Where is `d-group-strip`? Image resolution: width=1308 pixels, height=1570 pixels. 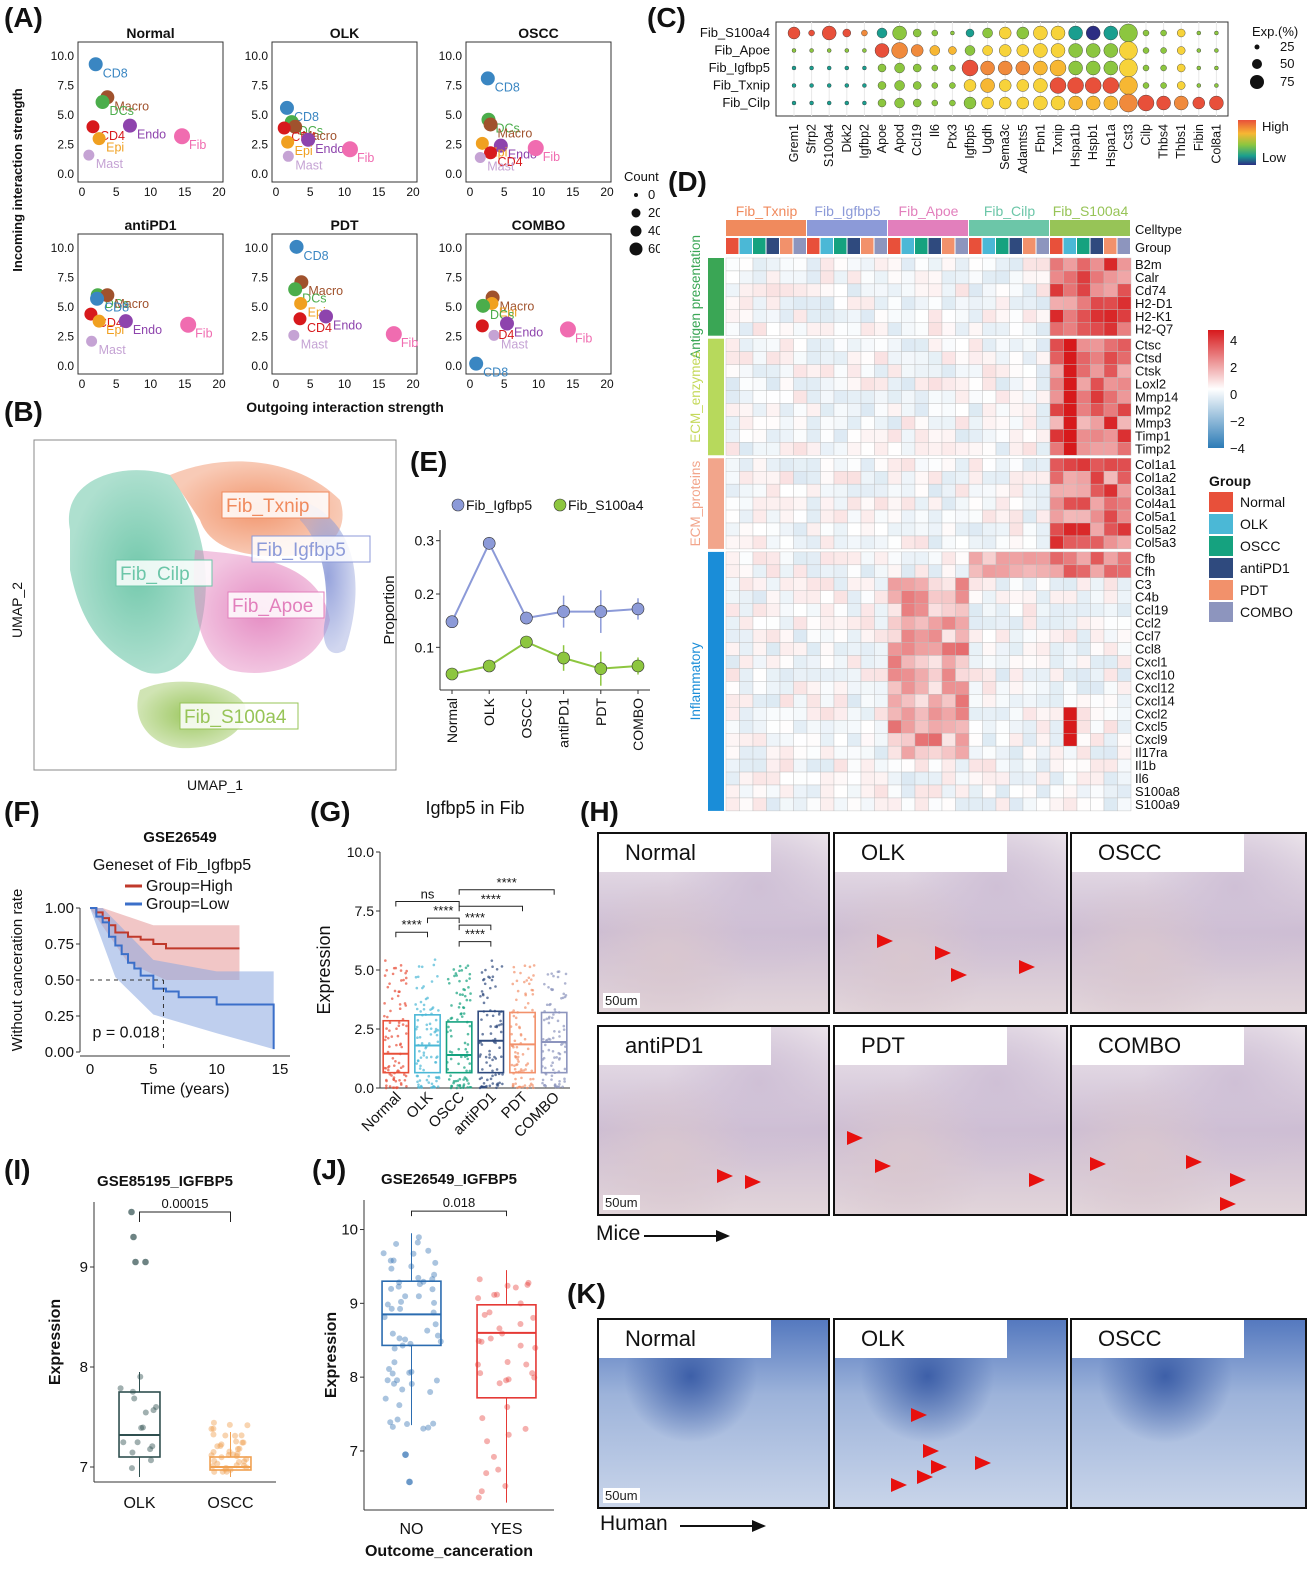 d-group-strip is located at coordinates (826, 246).